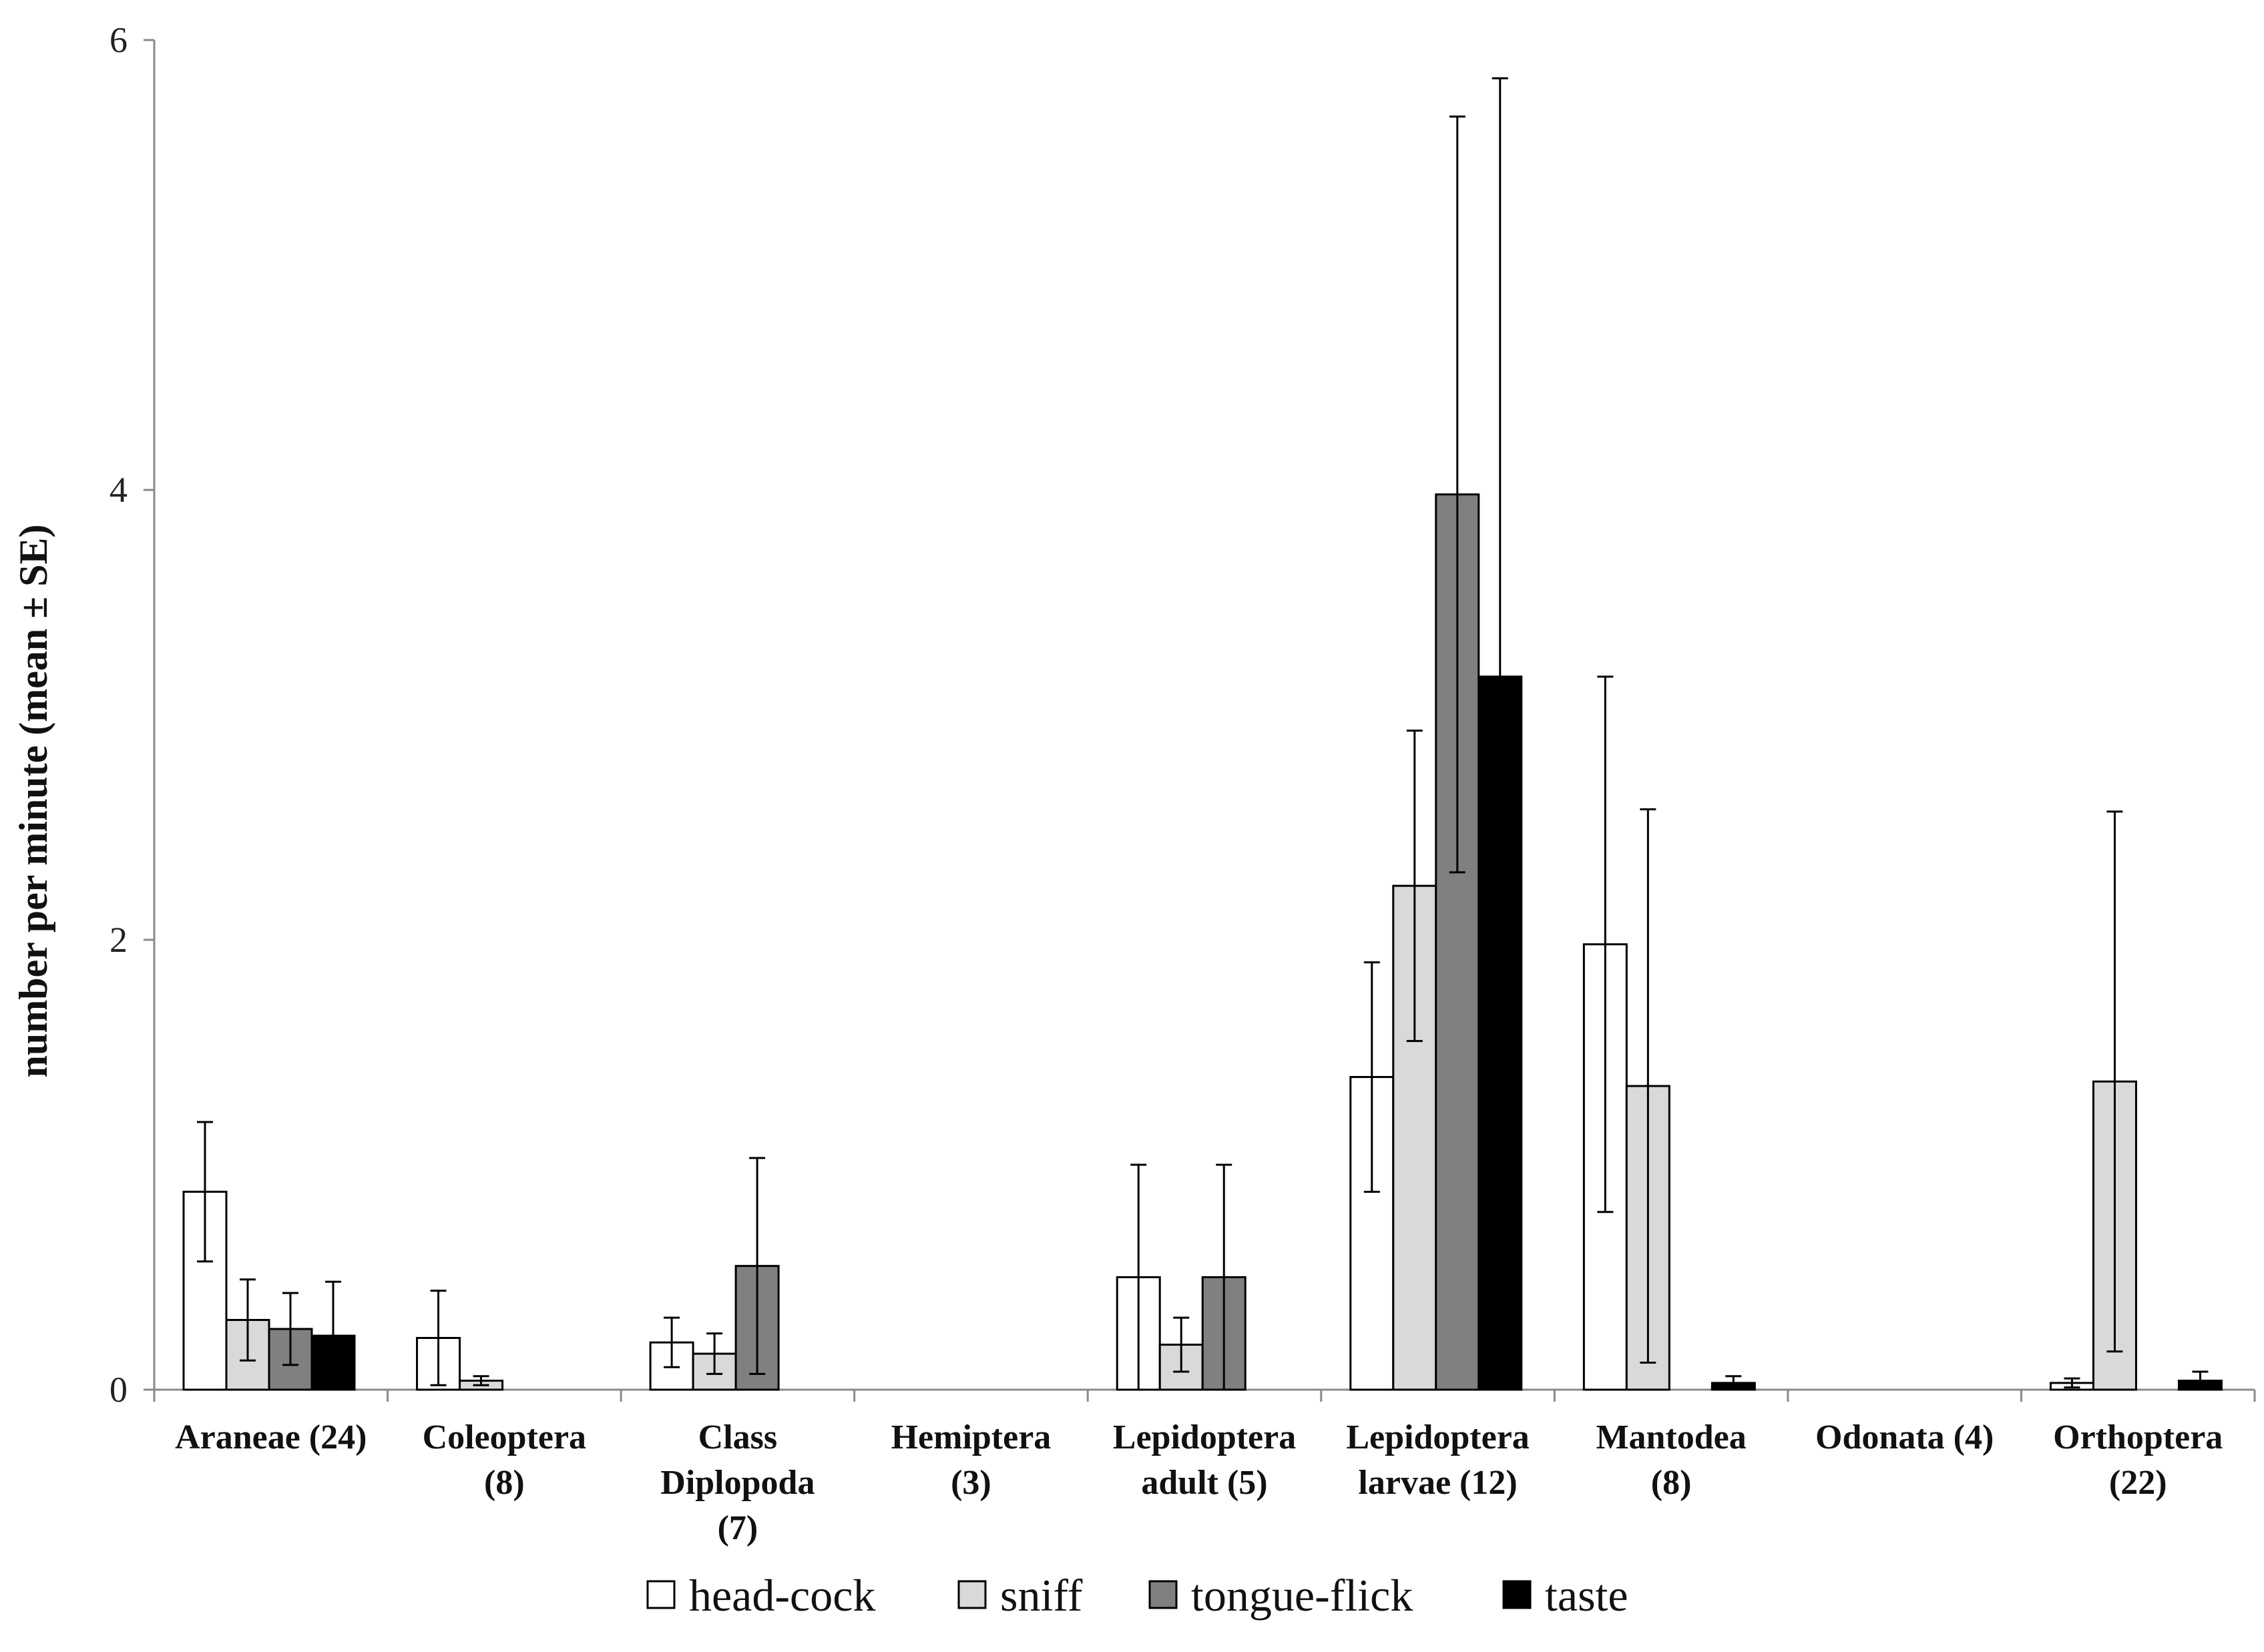 The image size is (2264, 1652). What do you see at coordinates (118, 1390) in the screenshot?
I see `y-tick-label: 0` at bounding box center [118, 1390].